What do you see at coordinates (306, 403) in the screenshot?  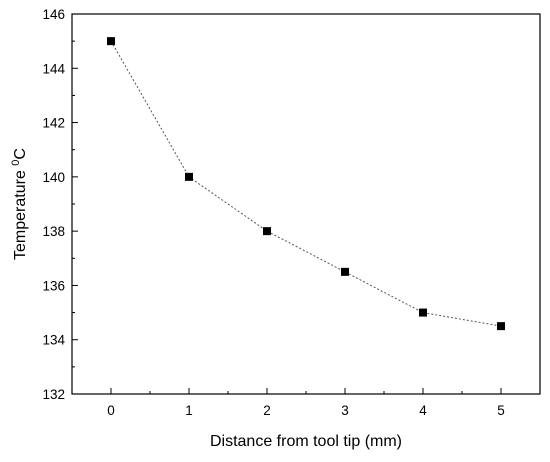 I see `x-axis-ticks: 0 1 2 3 4 5` at bounding box center [306, 403].